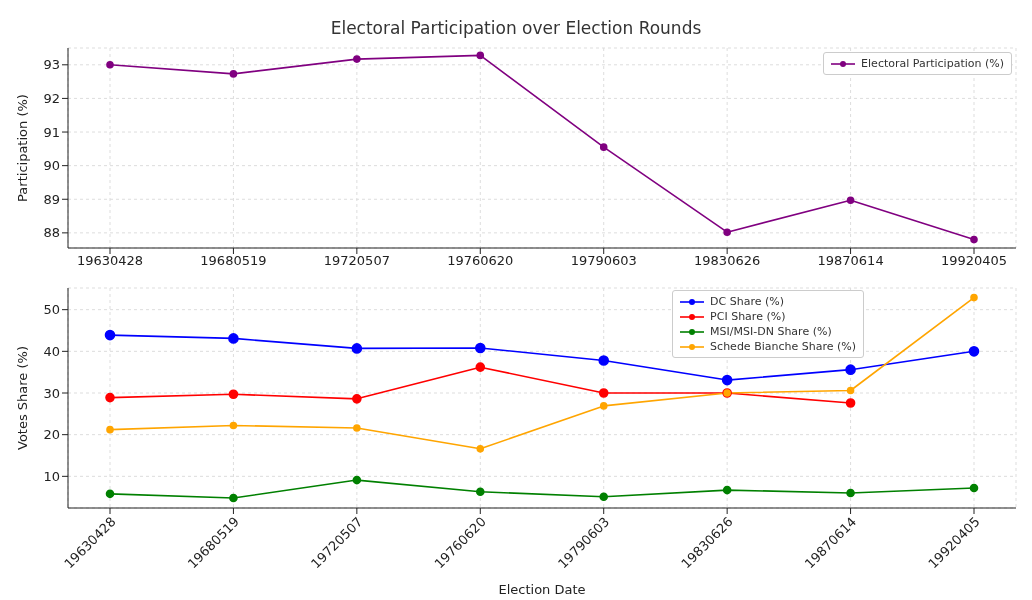 The width and height of the screenshot is (1032, 600). What do you see at coordinates (747, 301) in the screenshot?
I see `legend-label: DC Share (%)` at bounding box center [747, 301].